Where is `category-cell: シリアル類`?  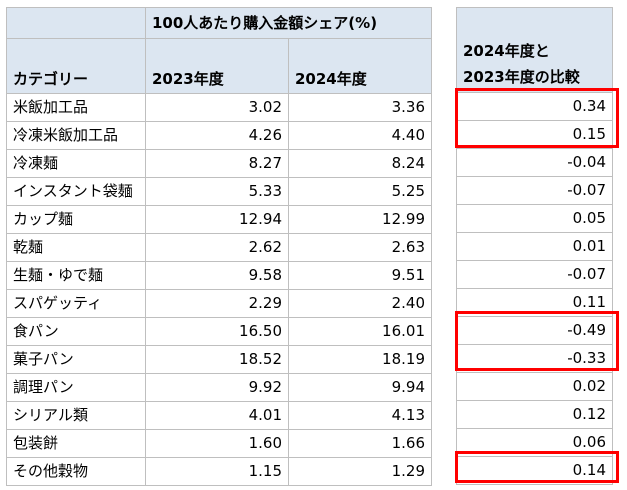
category-cell: シリアル類 is located at coordinates (76, 415).